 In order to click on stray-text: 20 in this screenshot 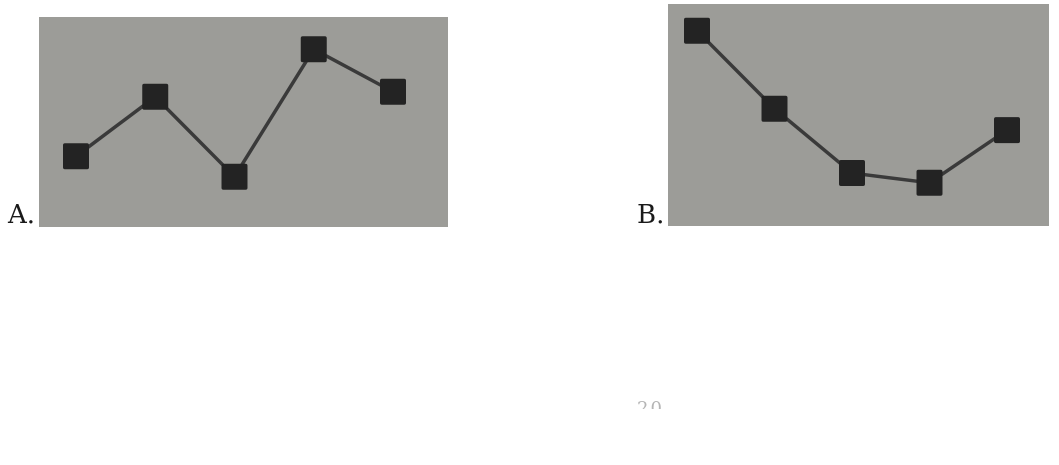, I will do `click(650, 404)`.